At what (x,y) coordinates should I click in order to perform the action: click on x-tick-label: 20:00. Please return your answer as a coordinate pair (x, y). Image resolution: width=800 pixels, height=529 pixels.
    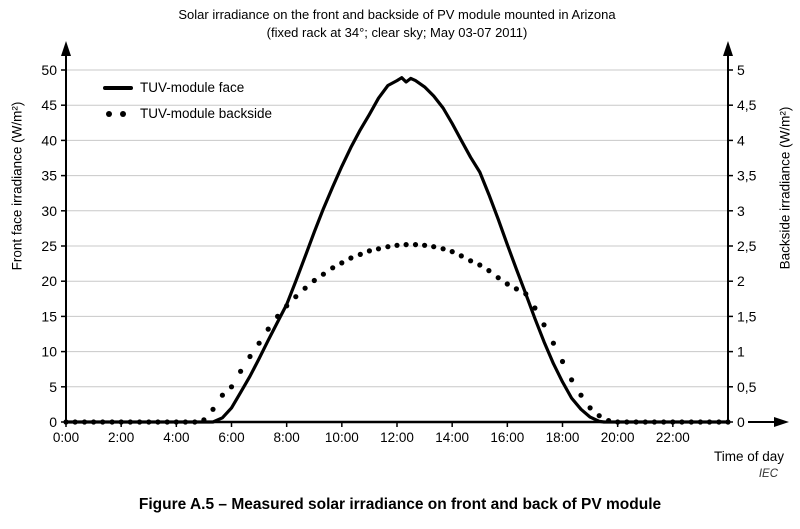
    Looking at the image, I should click on (618, 437).